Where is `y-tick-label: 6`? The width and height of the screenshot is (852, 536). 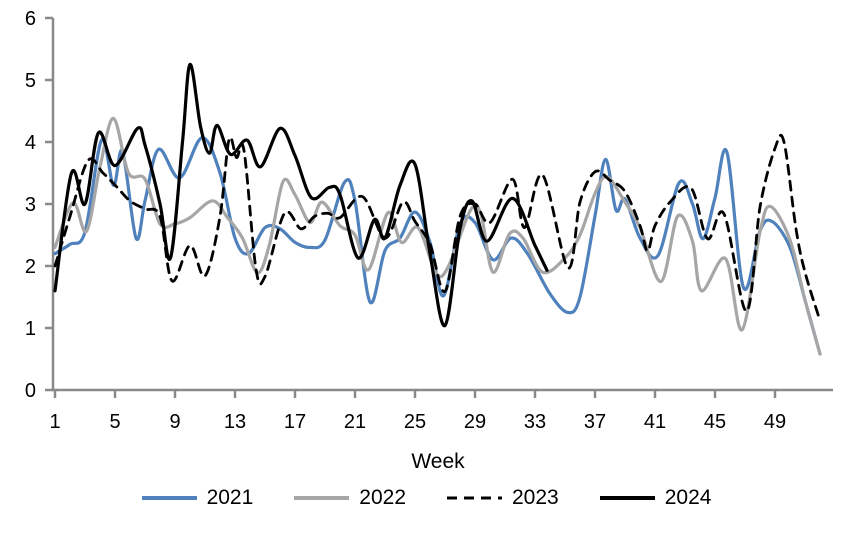
y-tick-label: 6 is located at coordinates (30, 19).